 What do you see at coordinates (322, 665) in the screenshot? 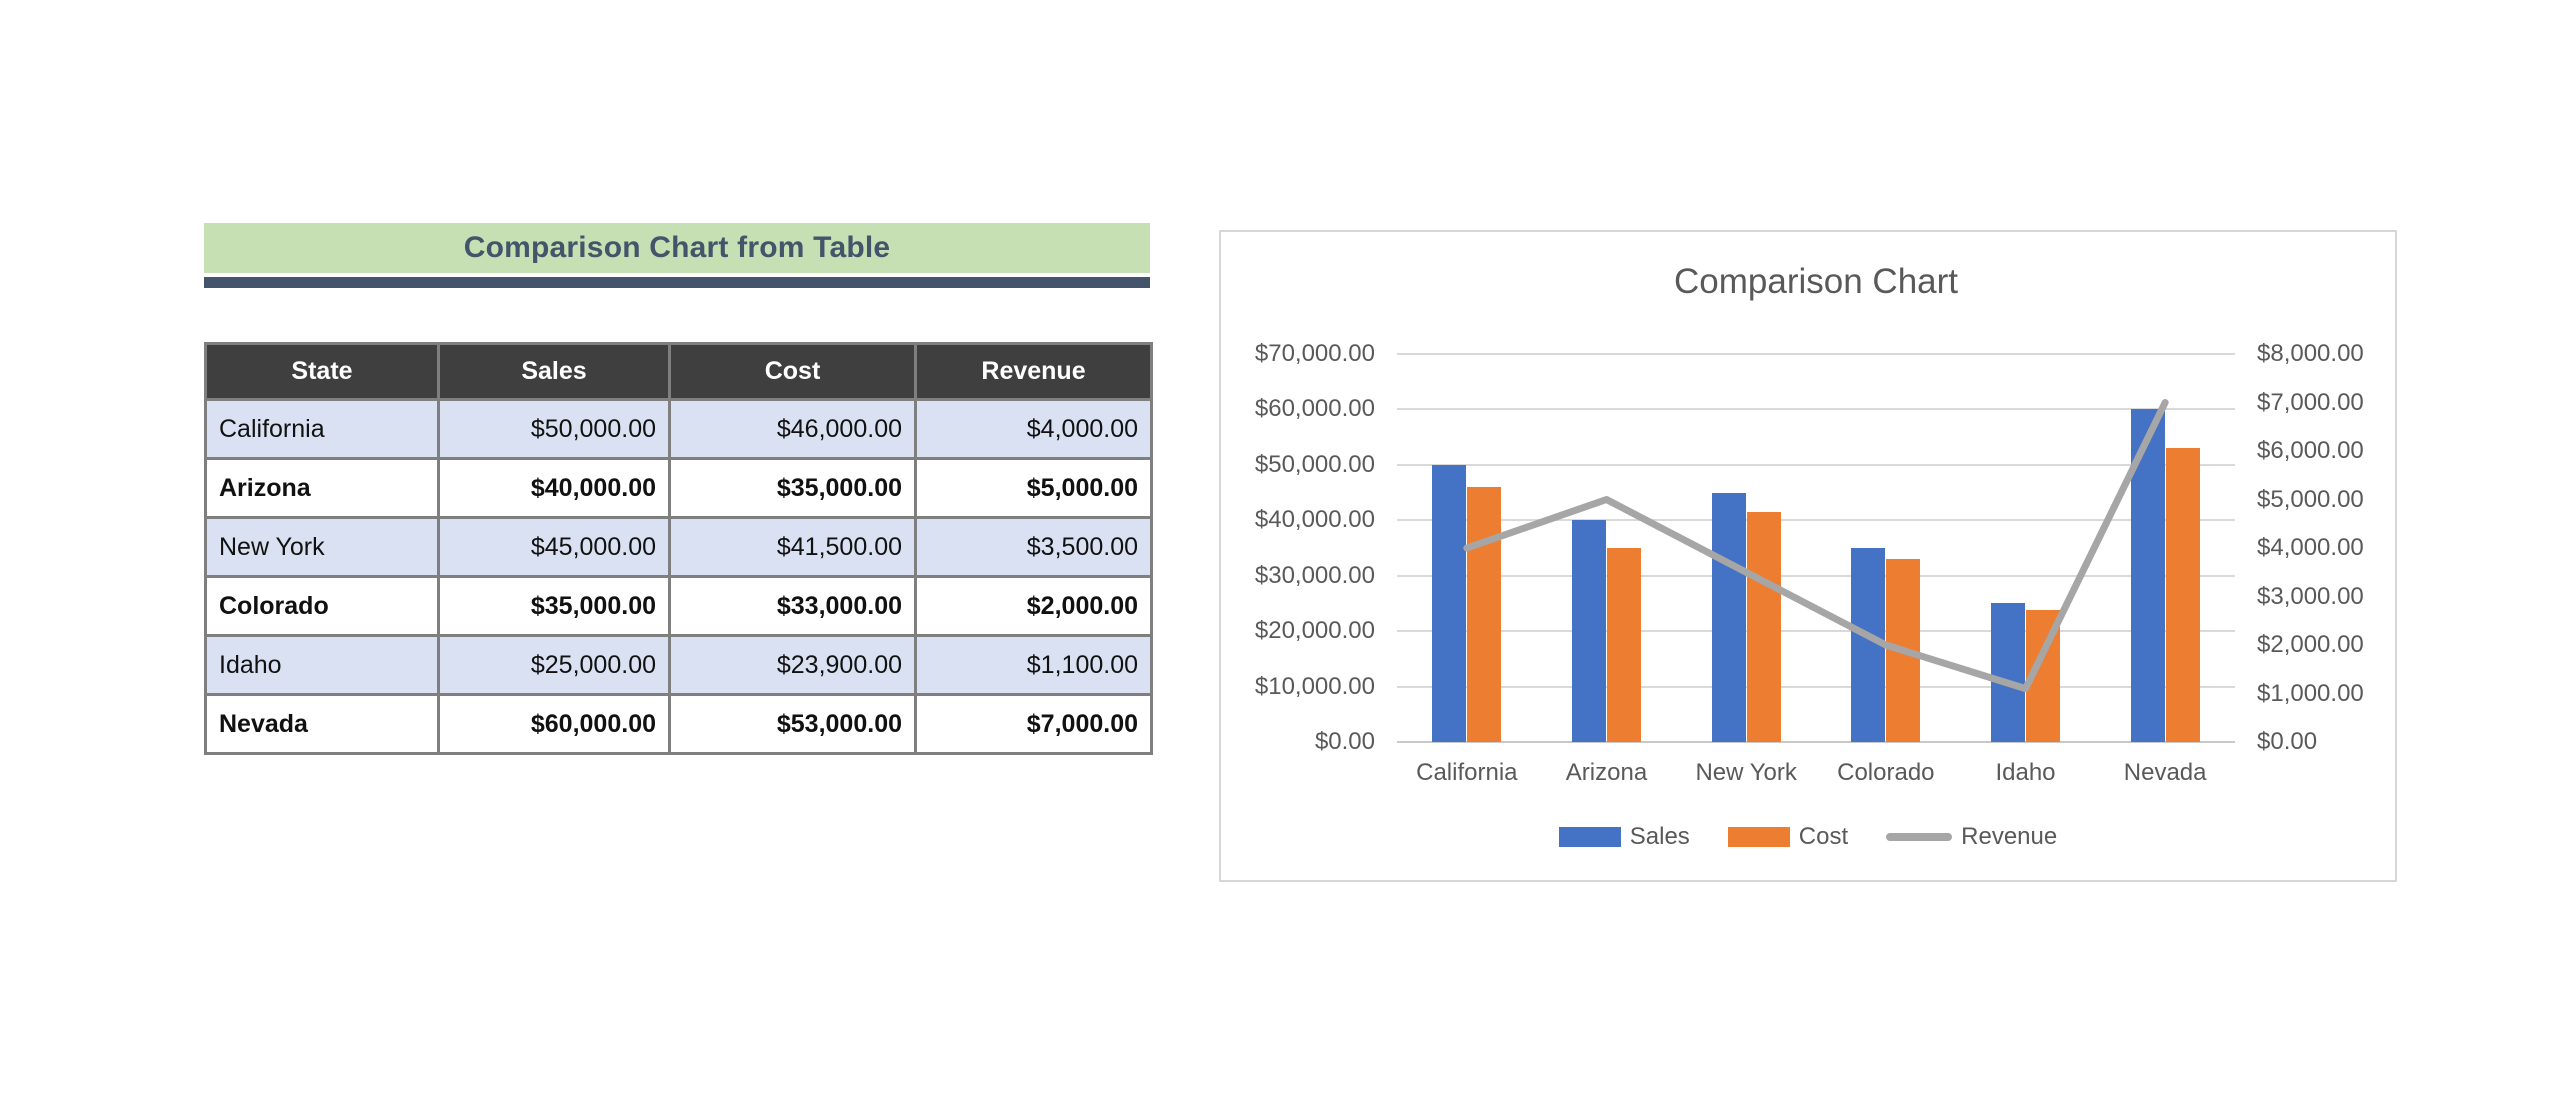
I see `cell-state: Idaho` at bounding box center [322, 665].